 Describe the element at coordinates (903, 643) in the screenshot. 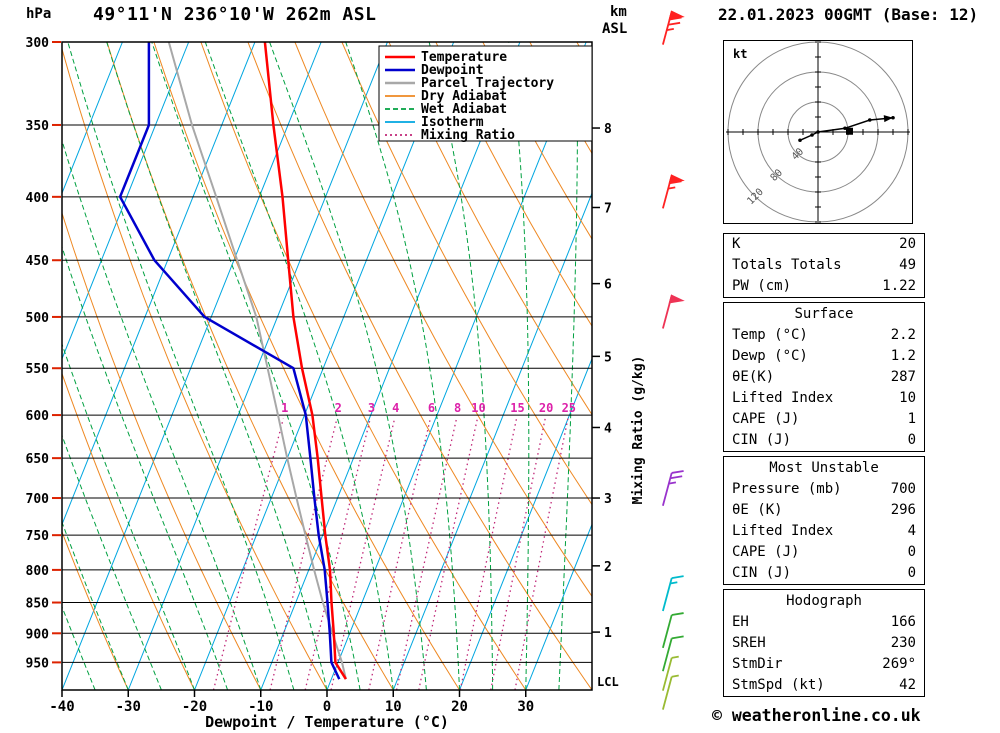

I see `stat-value: 230` at that location.